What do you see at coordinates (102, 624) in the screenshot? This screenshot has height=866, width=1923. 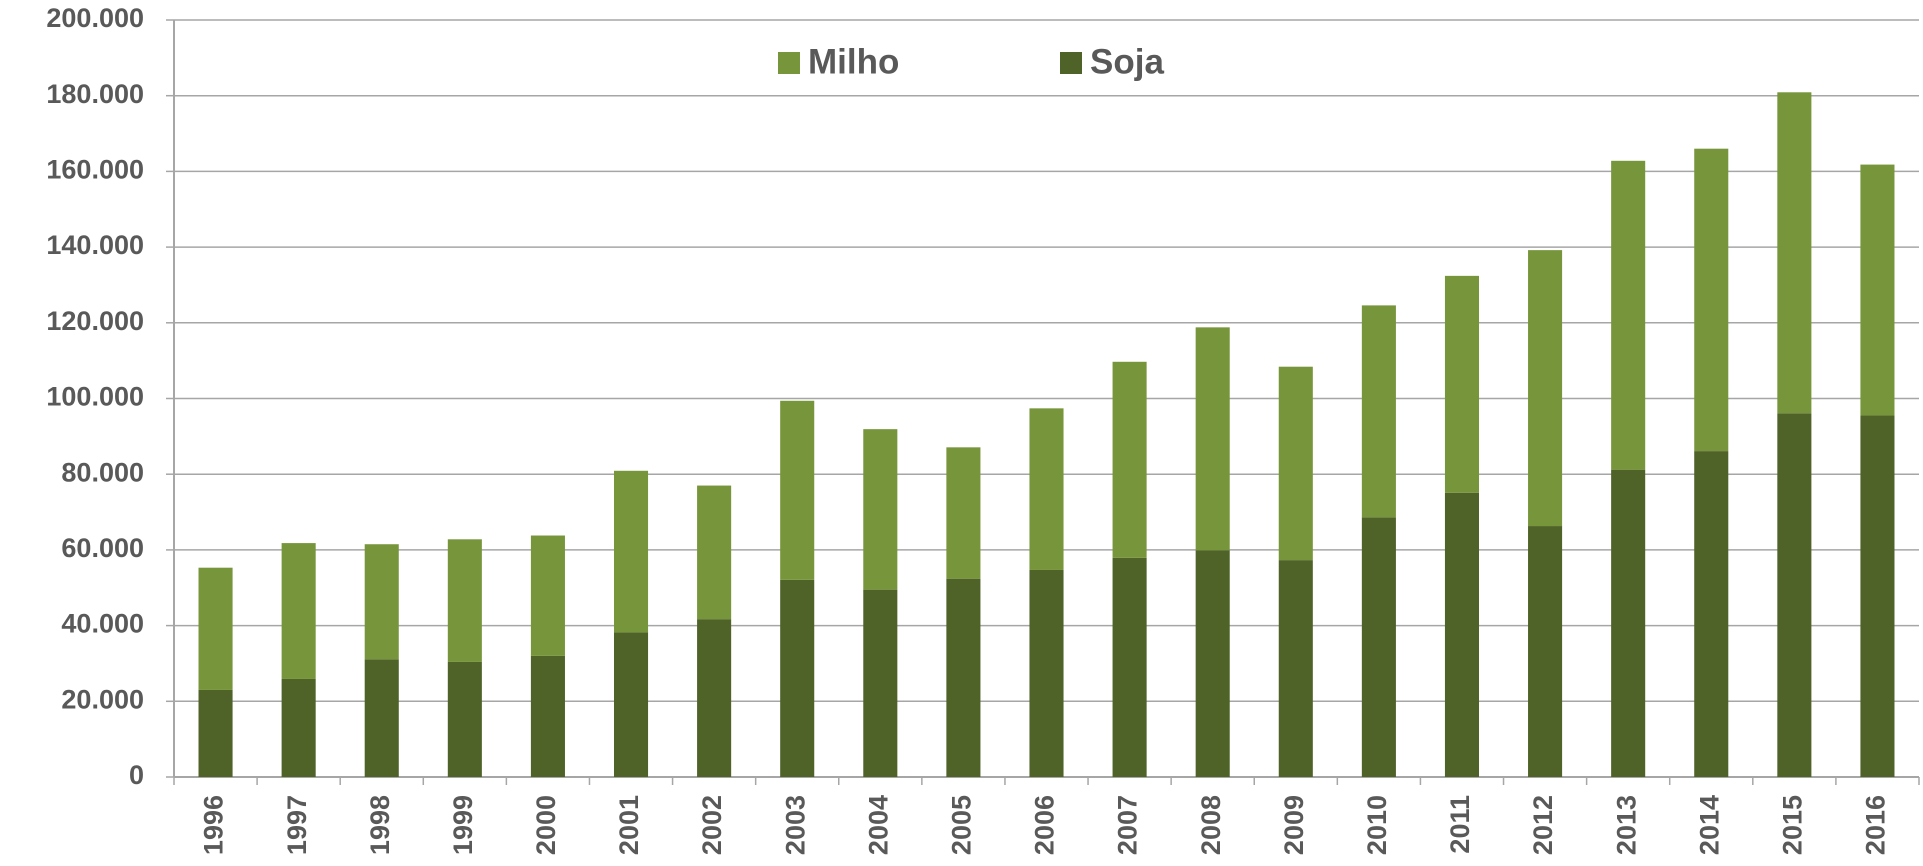 I see `y-tick-label: 40.000` at bounding box center [102, 624].